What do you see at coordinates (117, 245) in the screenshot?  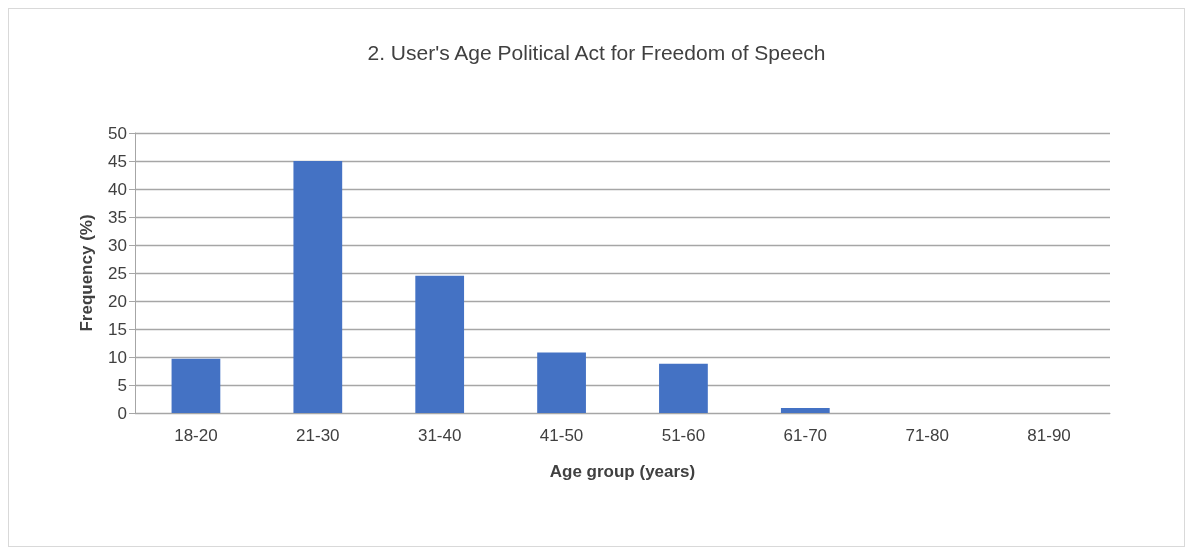 I see `y-tick-label: 30` at bounding box center [117, 245].